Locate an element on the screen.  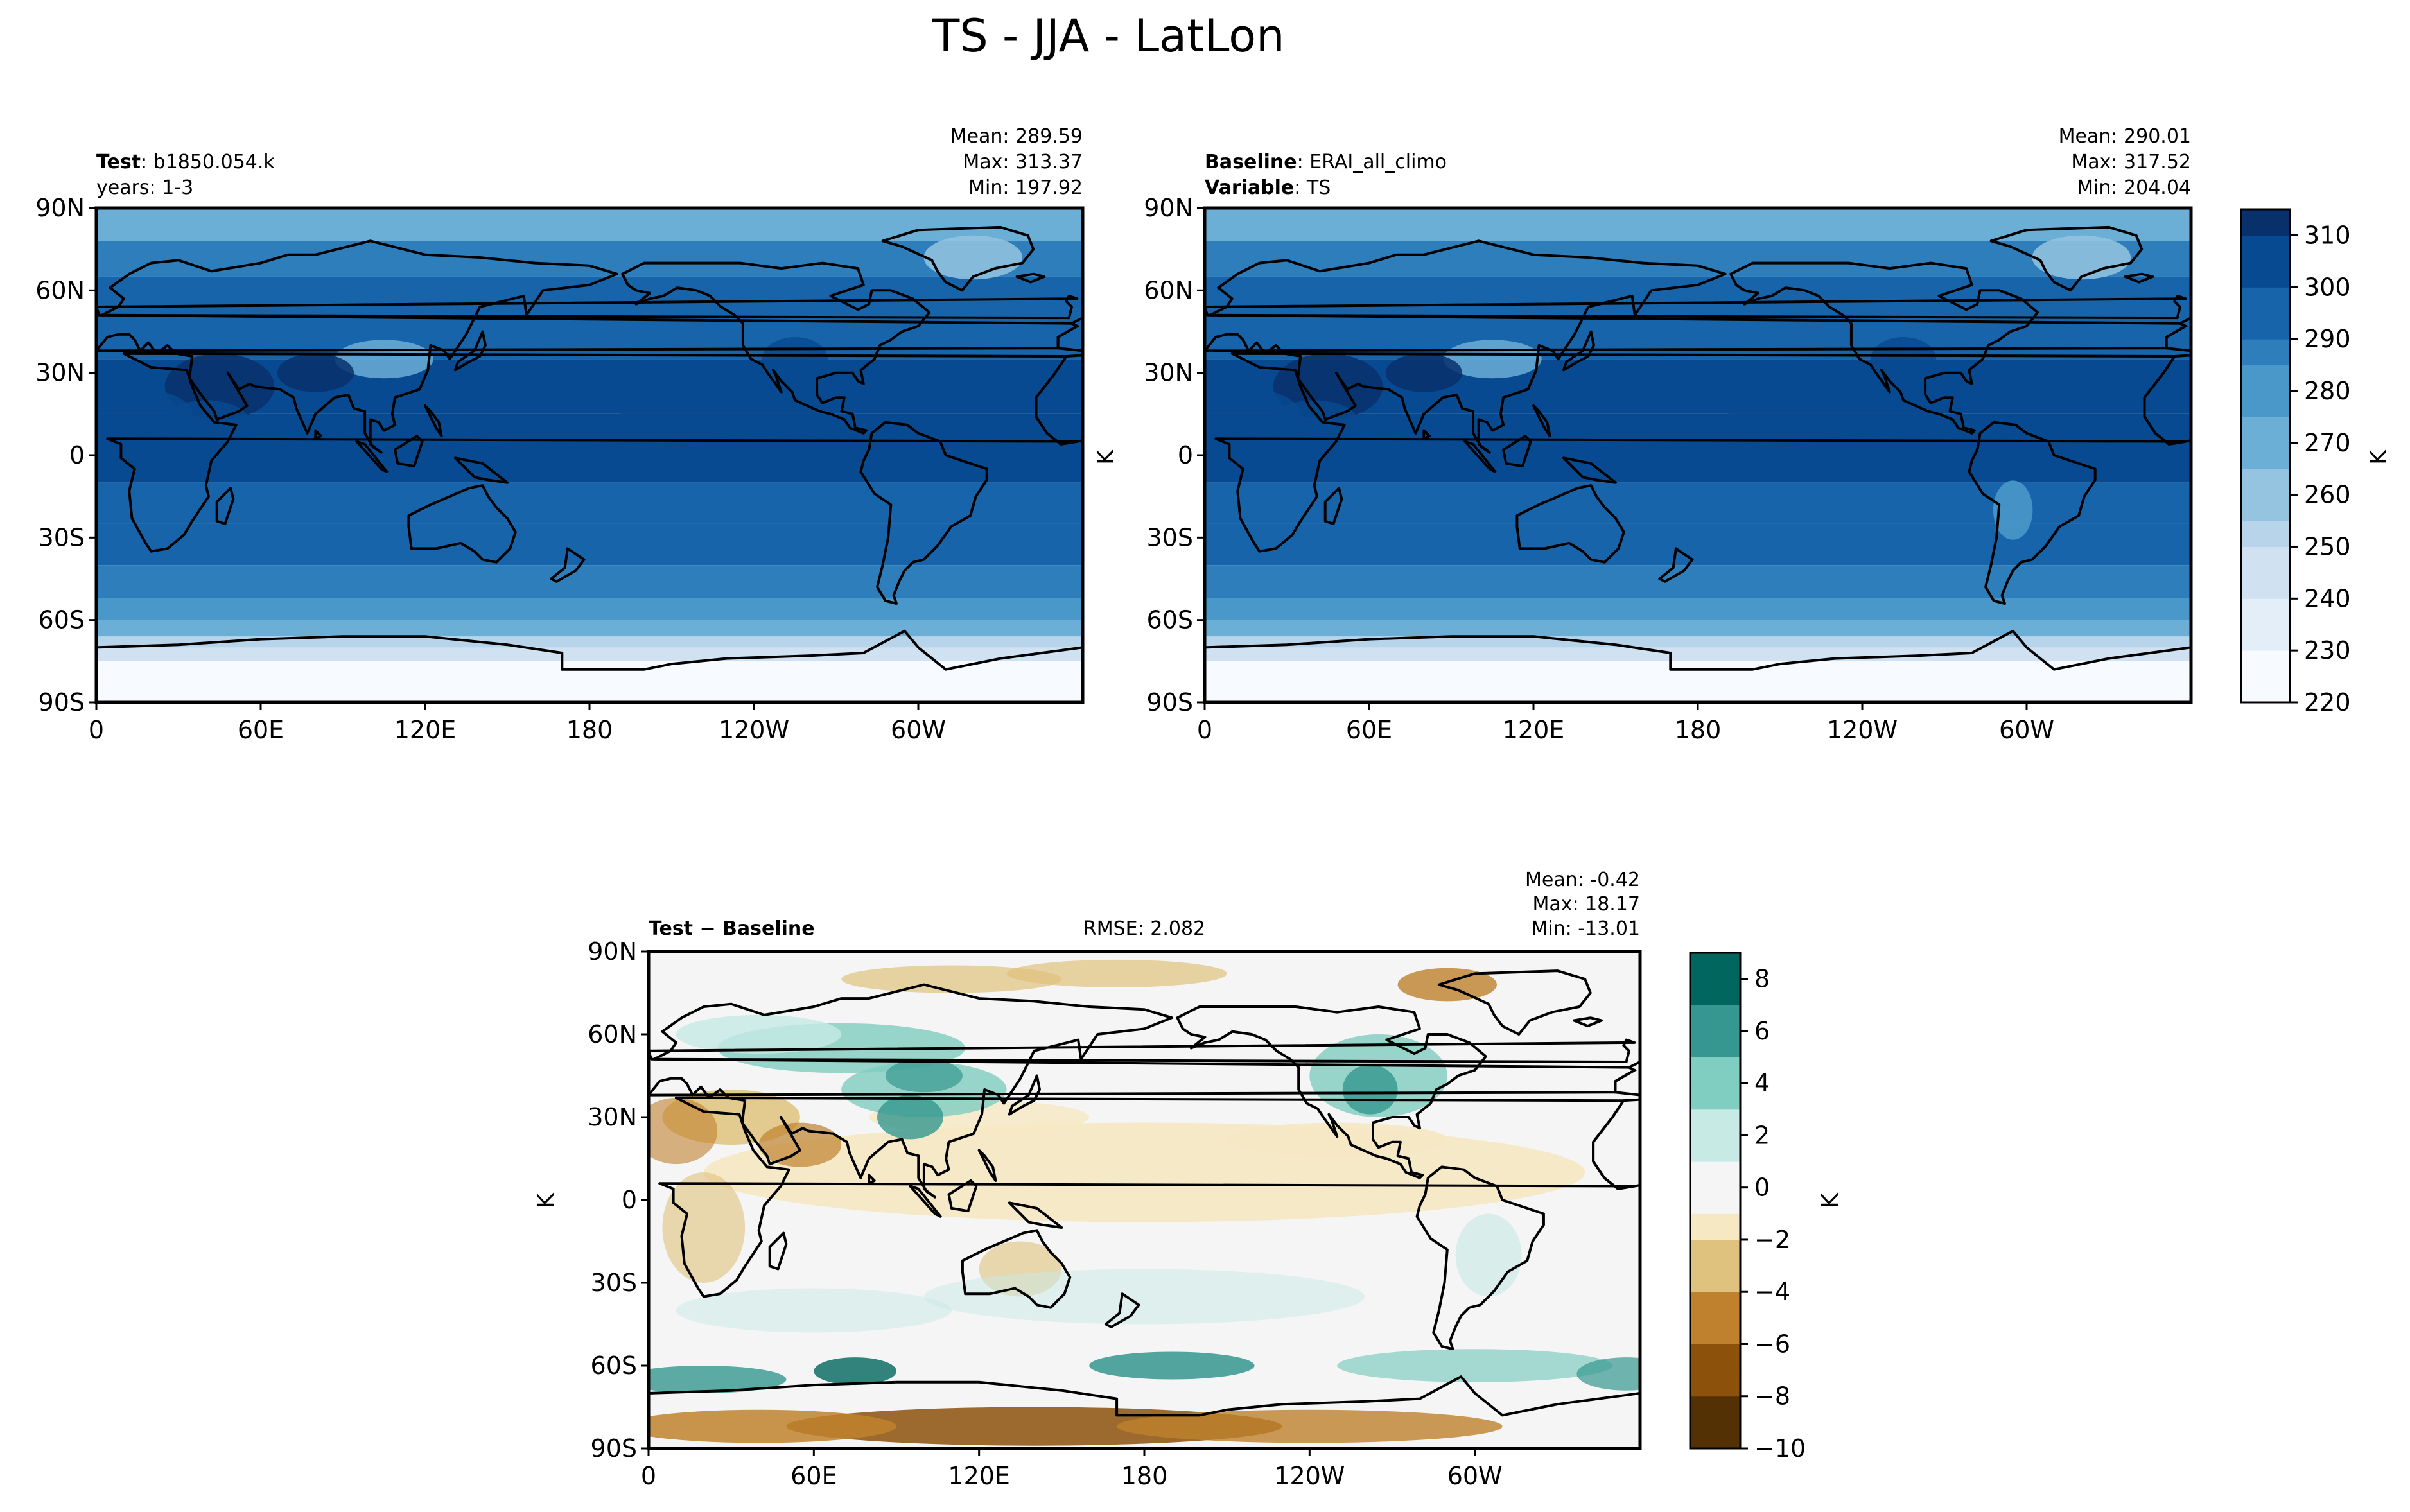
lat-tick-label: 90N is located at coordinates (1168, 208).